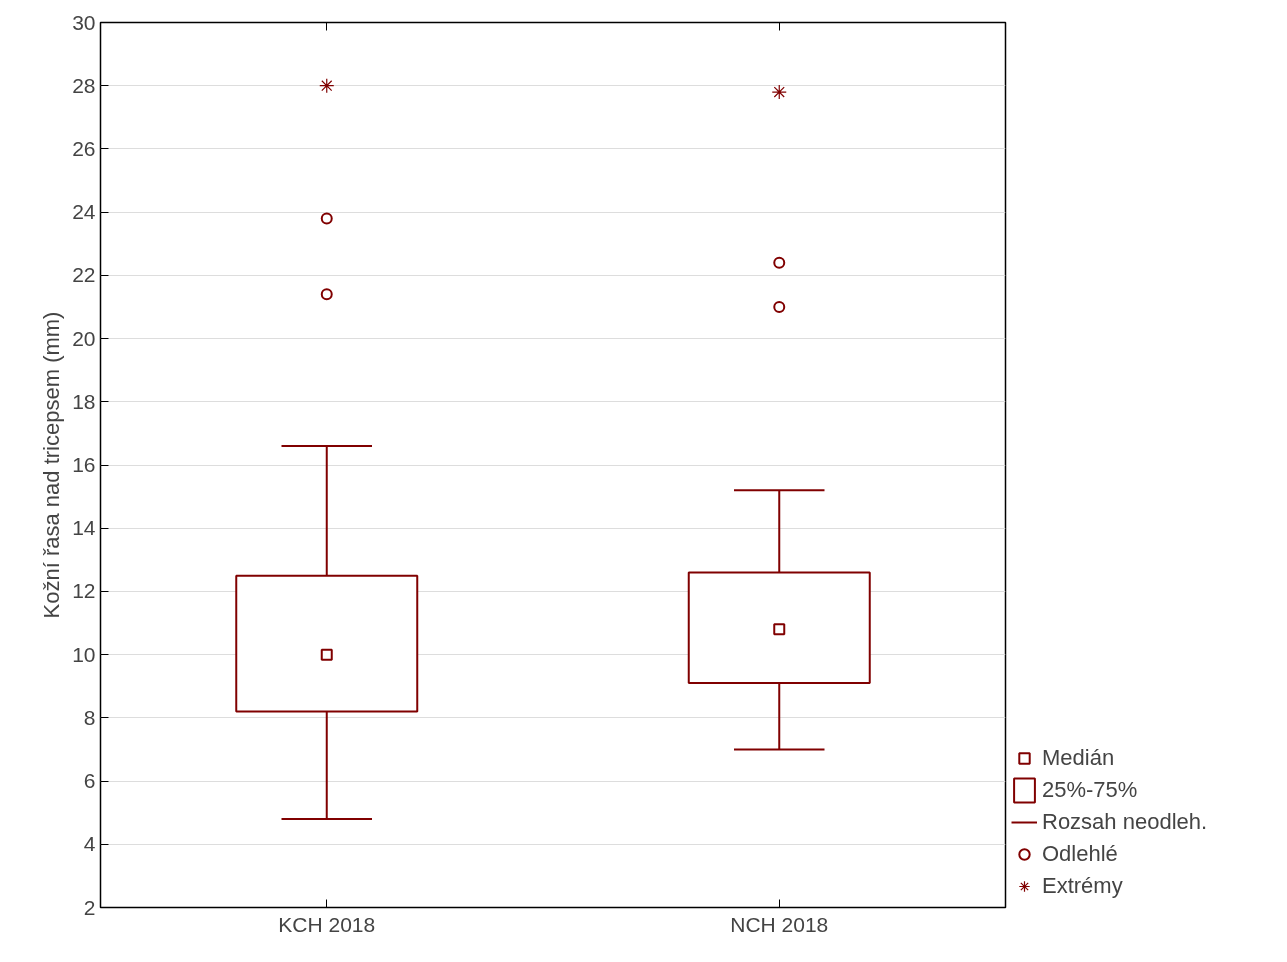 Image resolution: width=1287 pixels, height=962 pixels. What do you see at coordinates (84, 275) in the screenshot?
I see `y-tick-label: 22` at bounding box center [84, 275].